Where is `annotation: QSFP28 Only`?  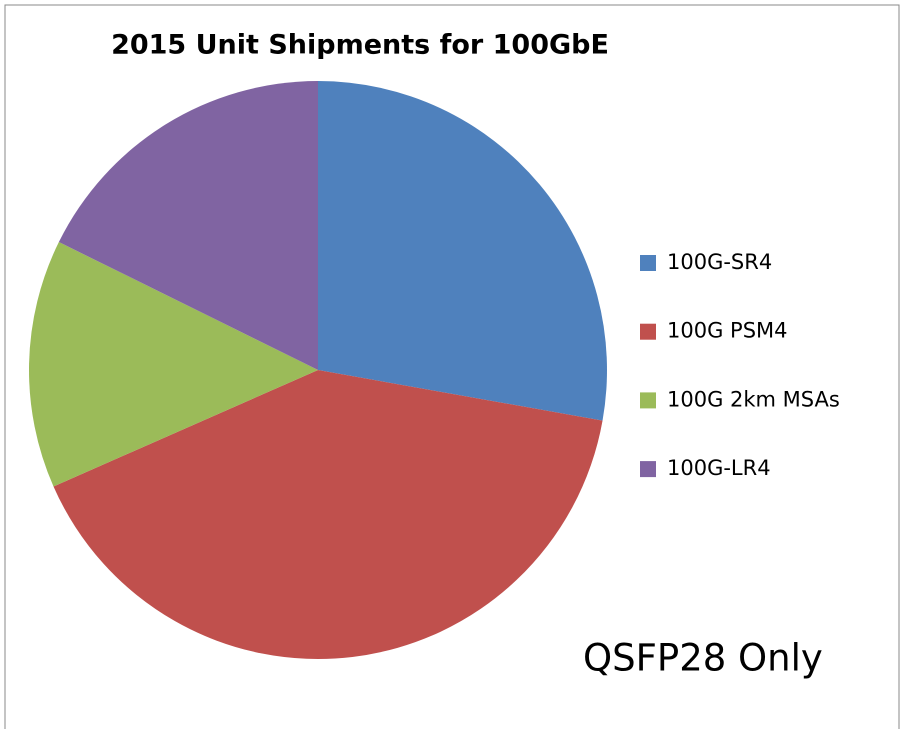
annotation: QSFP28 Only is located at coordinates (703, 658).